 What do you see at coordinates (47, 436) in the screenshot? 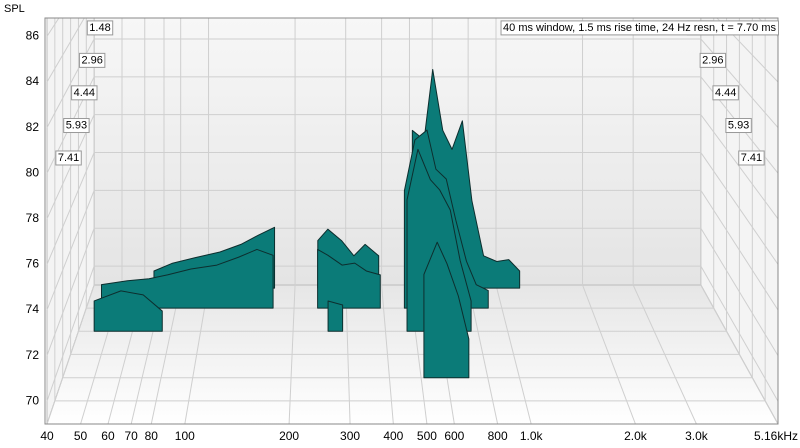
I see `x-tick-label: 40` at bounding box center [47, 436].